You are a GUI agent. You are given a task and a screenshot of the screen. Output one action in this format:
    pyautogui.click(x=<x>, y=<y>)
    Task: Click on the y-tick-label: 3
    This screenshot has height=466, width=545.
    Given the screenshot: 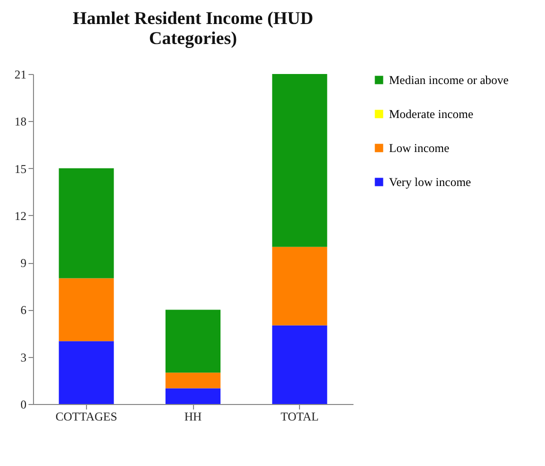 What is the action you would take?
    pyautogui.click(x=23, y=357)
    